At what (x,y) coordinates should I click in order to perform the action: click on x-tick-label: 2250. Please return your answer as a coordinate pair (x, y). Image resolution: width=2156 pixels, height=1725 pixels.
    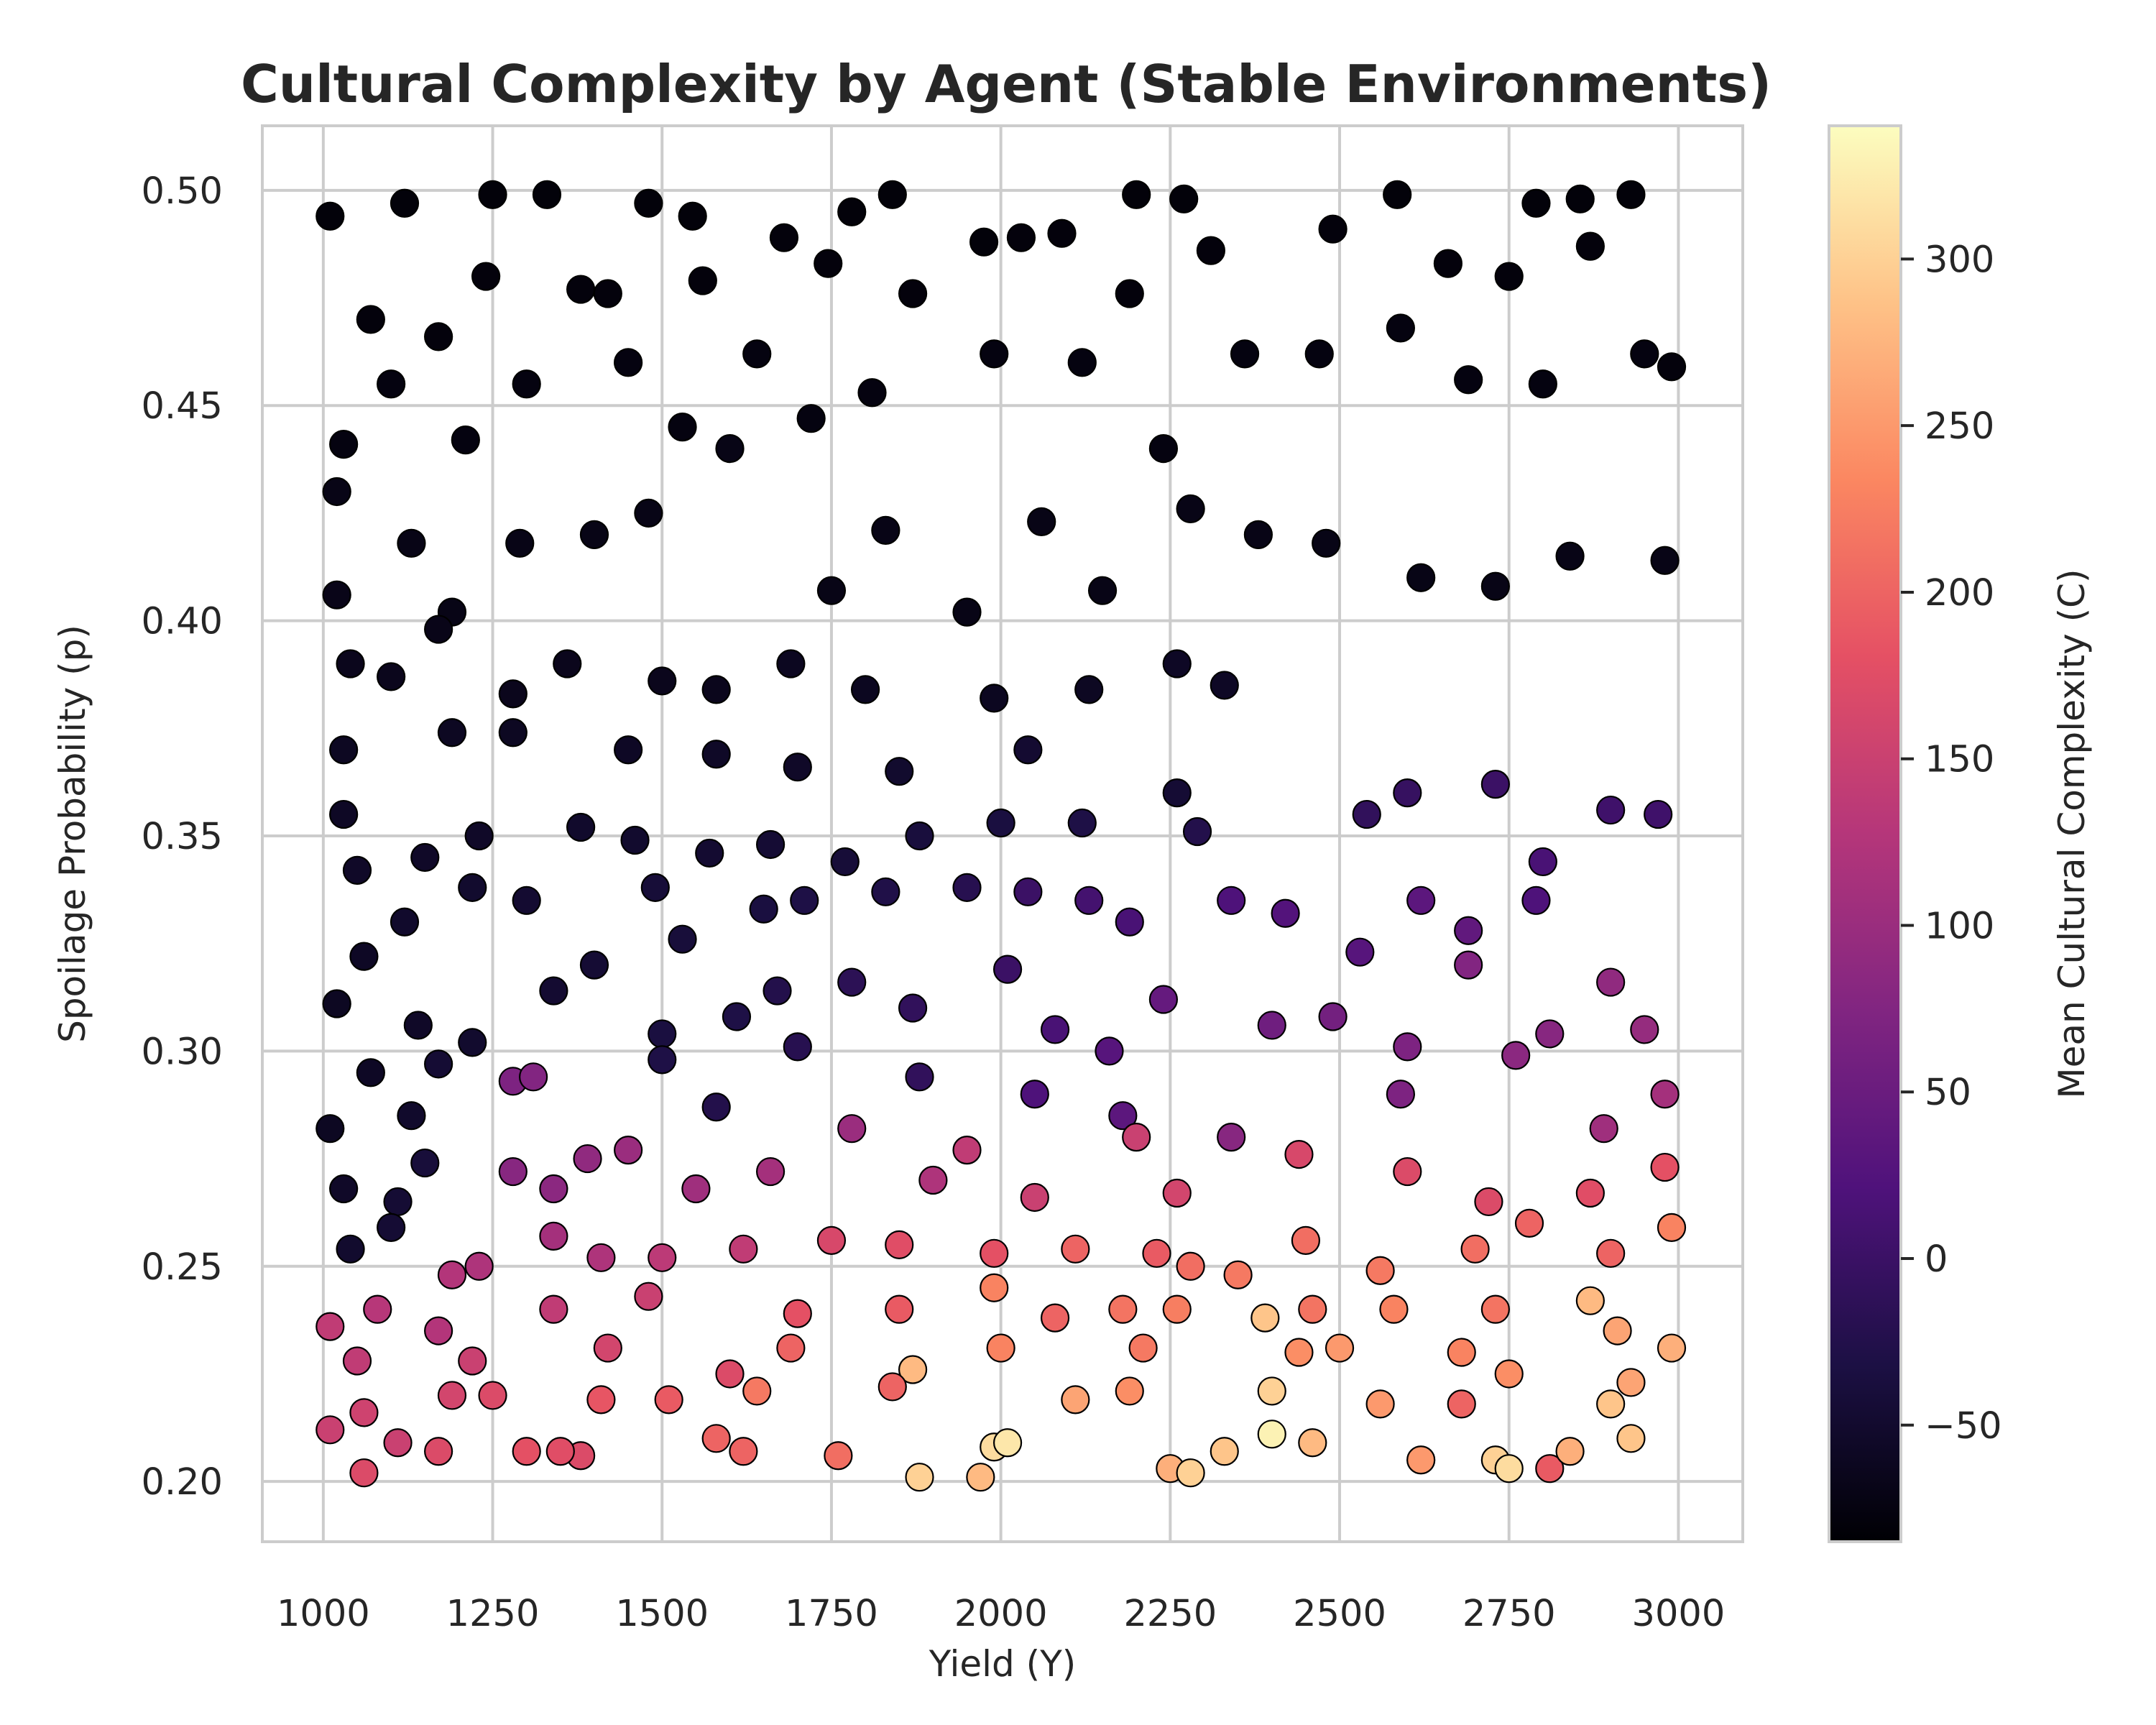
    Looking at the image, I should click on (1170, 1614).